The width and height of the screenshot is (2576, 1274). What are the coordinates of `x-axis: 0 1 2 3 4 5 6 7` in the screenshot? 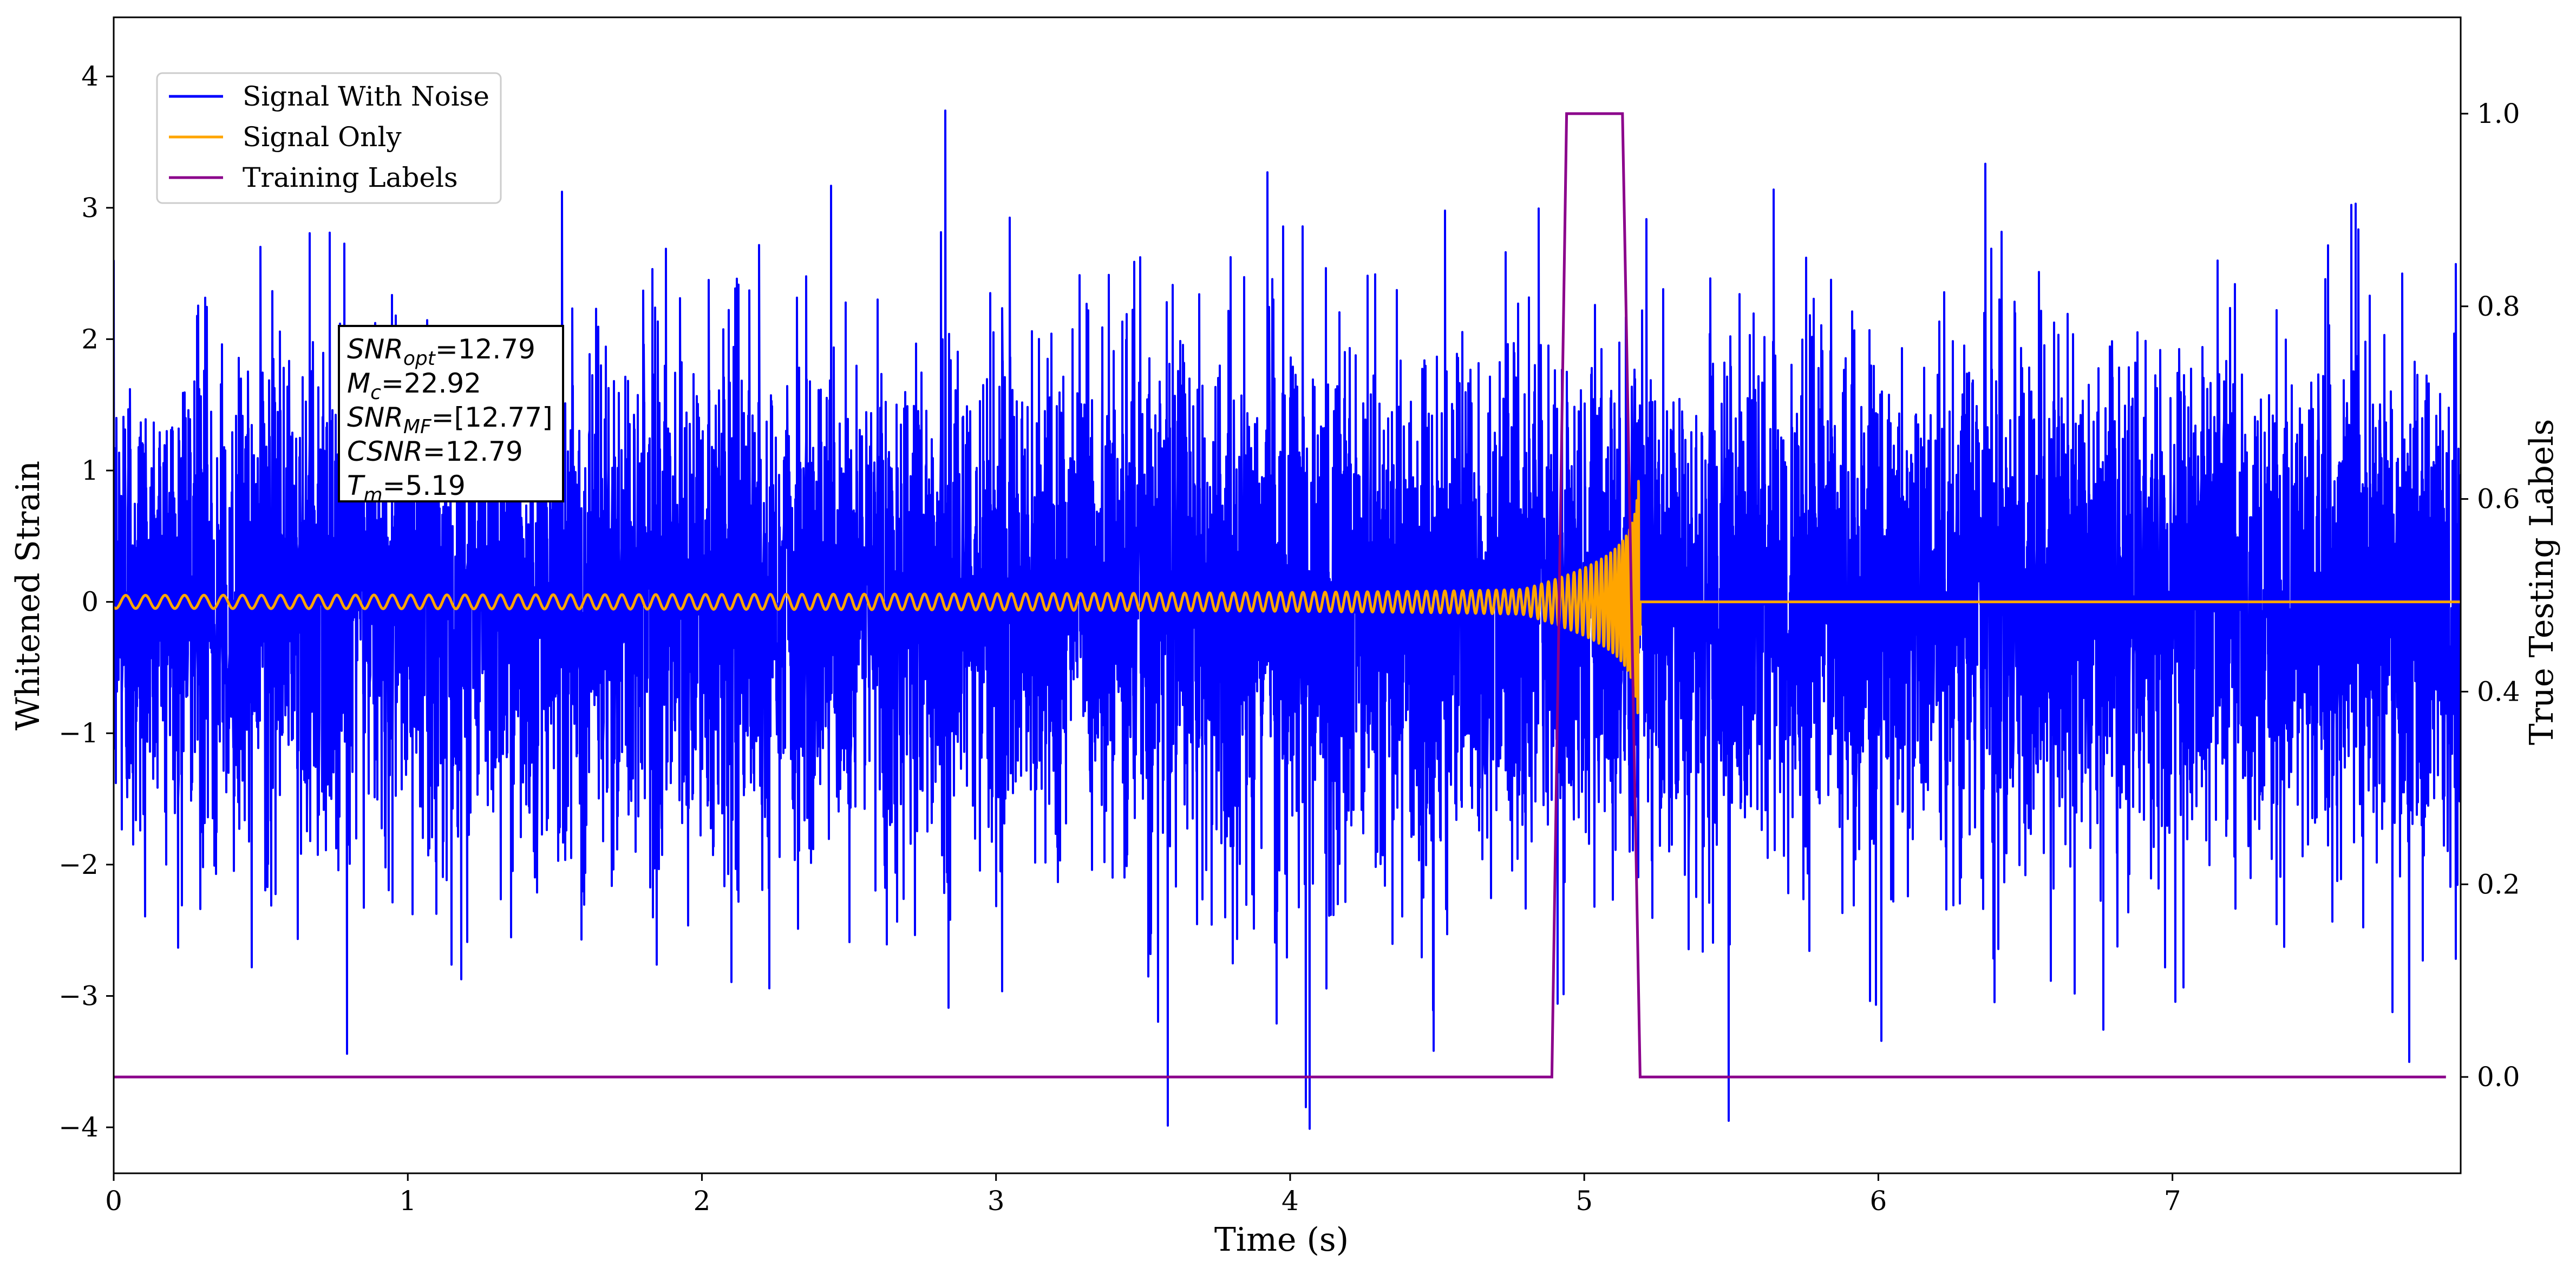 It's located at (1143, 1195).